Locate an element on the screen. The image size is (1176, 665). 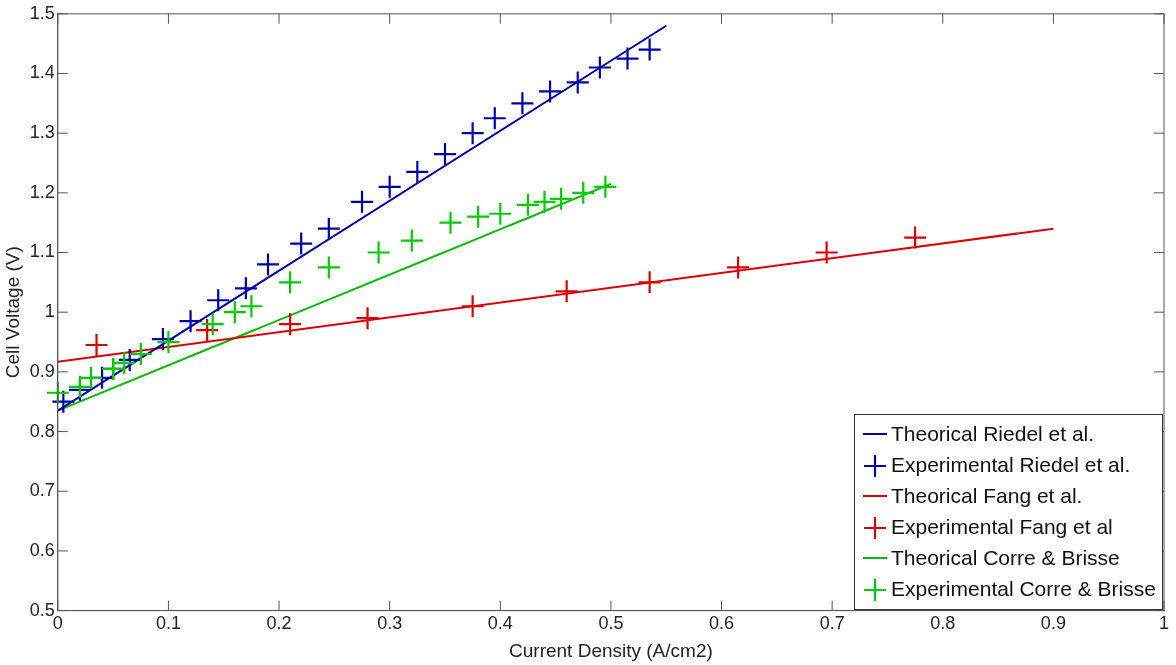
legend-label: Experimental Corre & Brisse is located at coordinates (1023, 589).